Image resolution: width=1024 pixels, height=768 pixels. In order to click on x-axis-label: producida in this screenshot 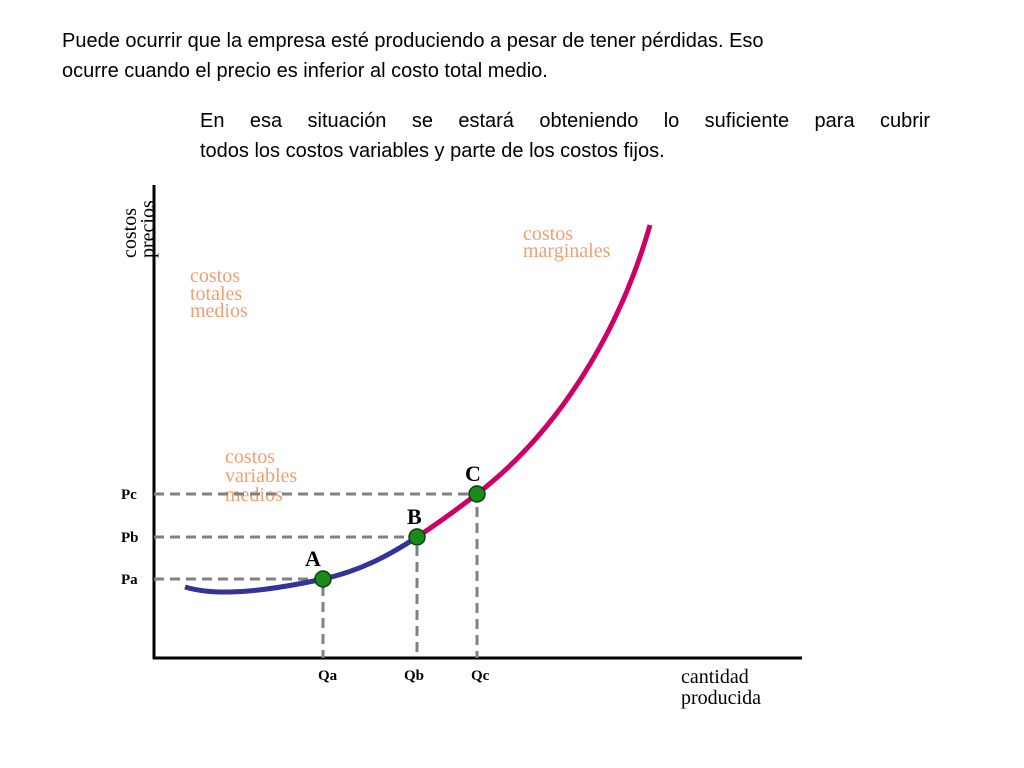, I will do `click(721, 698)`.